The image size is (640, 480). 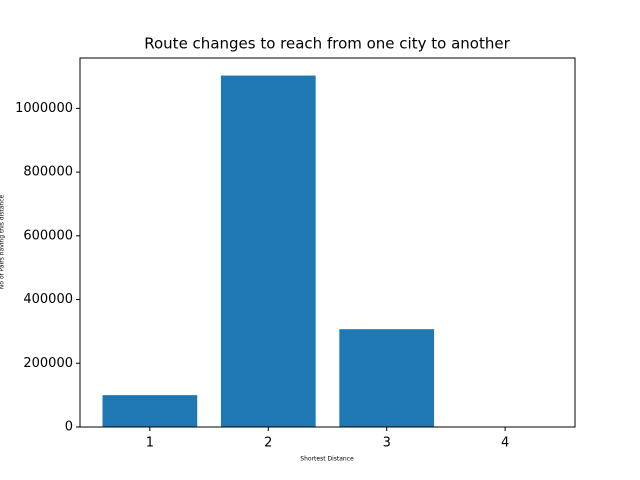 What do you see at coordinates (44, 108) in the screenshot?
I see `y-tick-label: 1000000` at bounding box center [44, 108].